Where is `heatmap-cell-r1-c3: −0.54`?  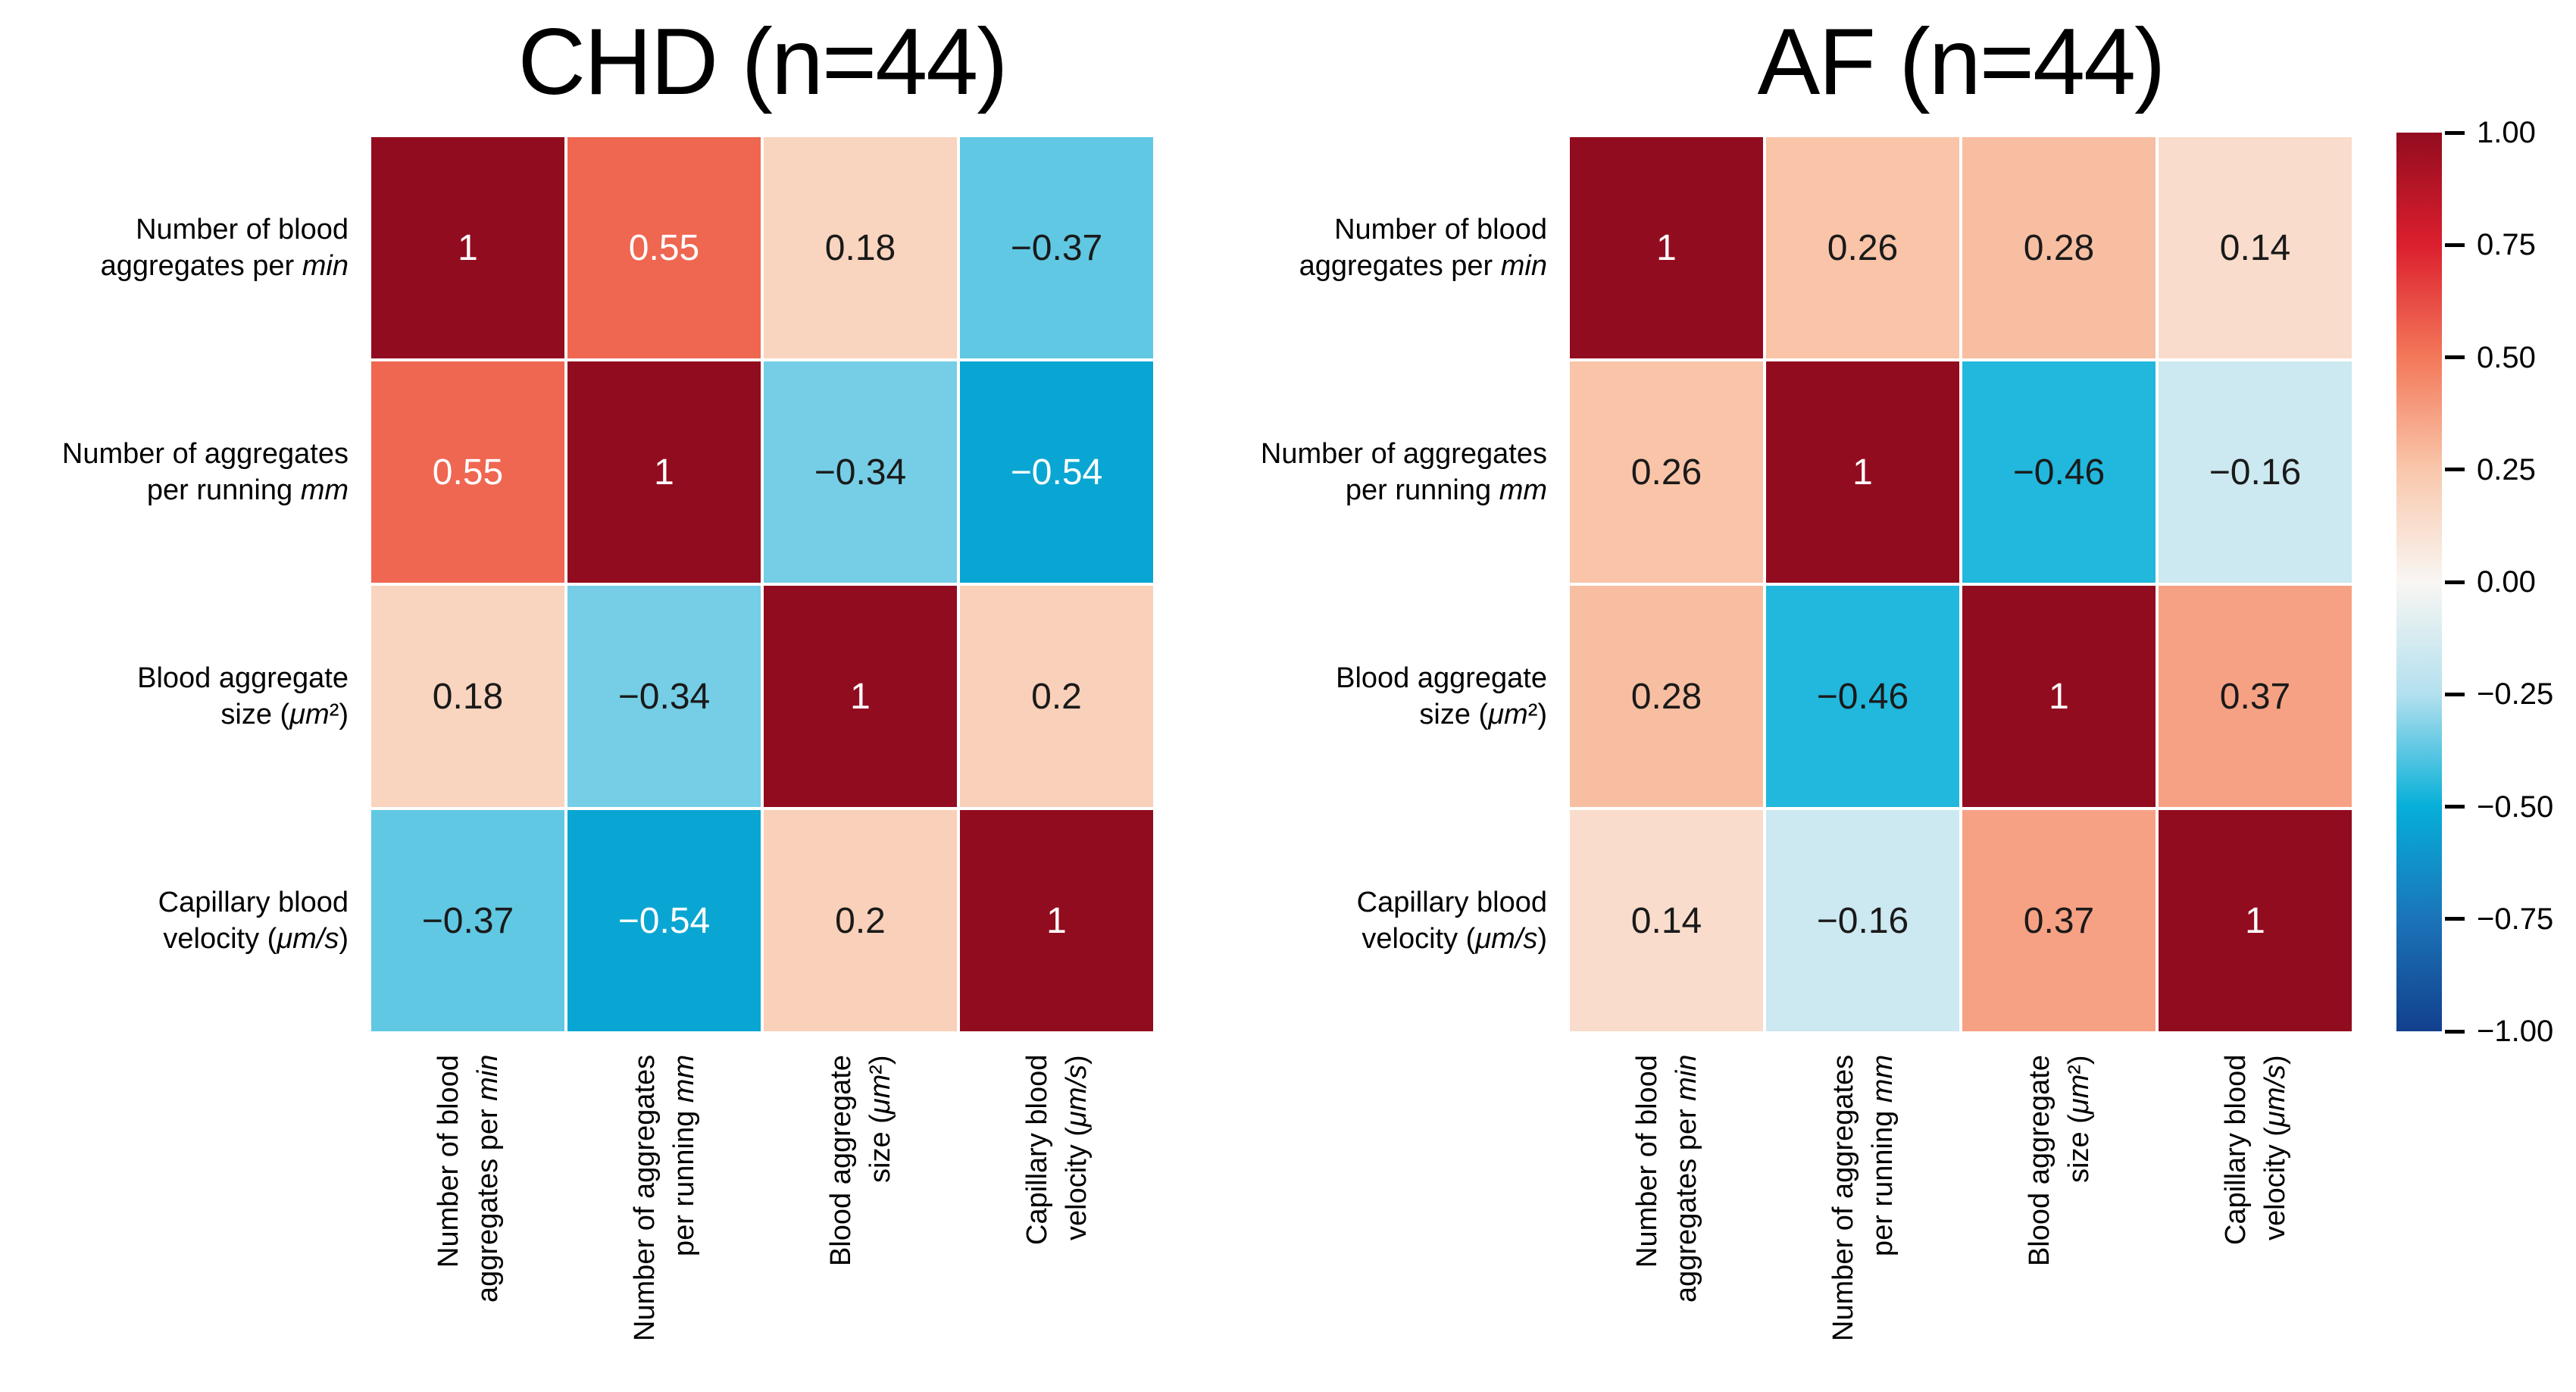 heatmap-cell-r1-c3: −0.54 is located at coordinates (1056, 472).